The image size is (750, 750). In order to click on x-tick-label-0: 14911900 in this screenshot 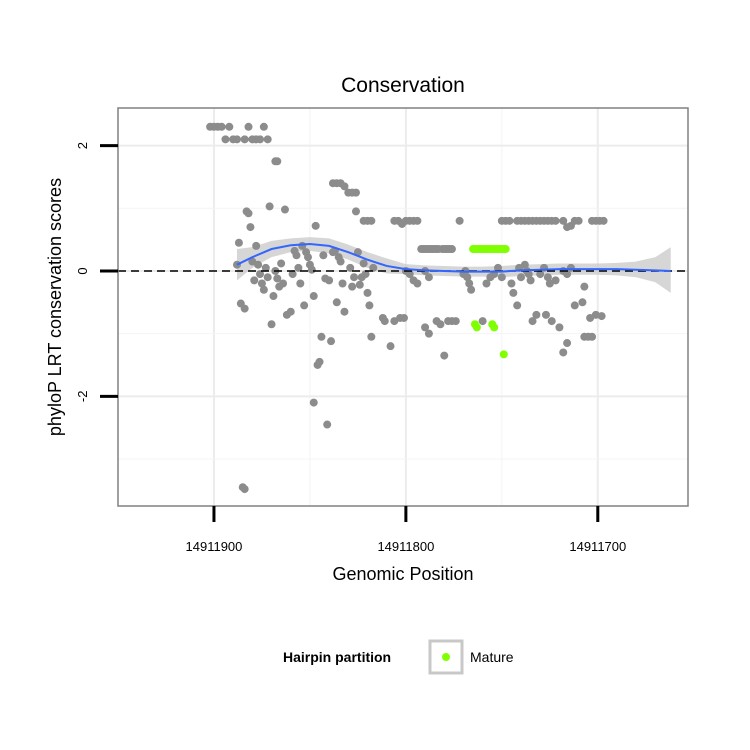, I will do `click(214, 546)`.